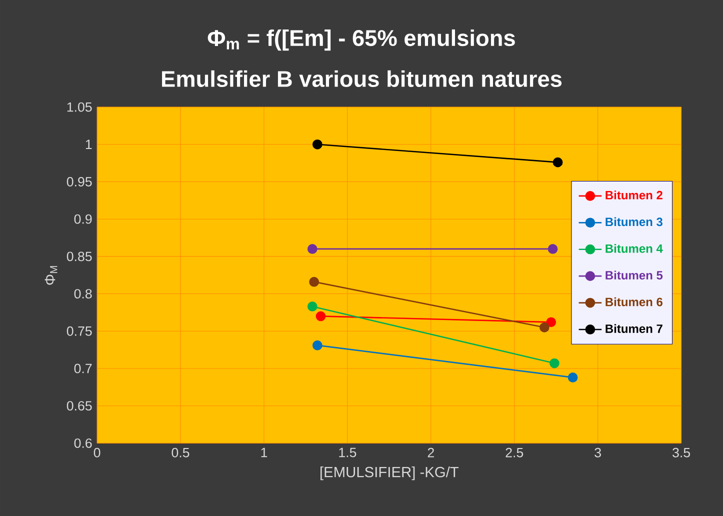  Describe the element at coordinates (362, 78) in the screenshot. I see `chart-subtitle: Emulsifier B various bitumen natures` at that location.